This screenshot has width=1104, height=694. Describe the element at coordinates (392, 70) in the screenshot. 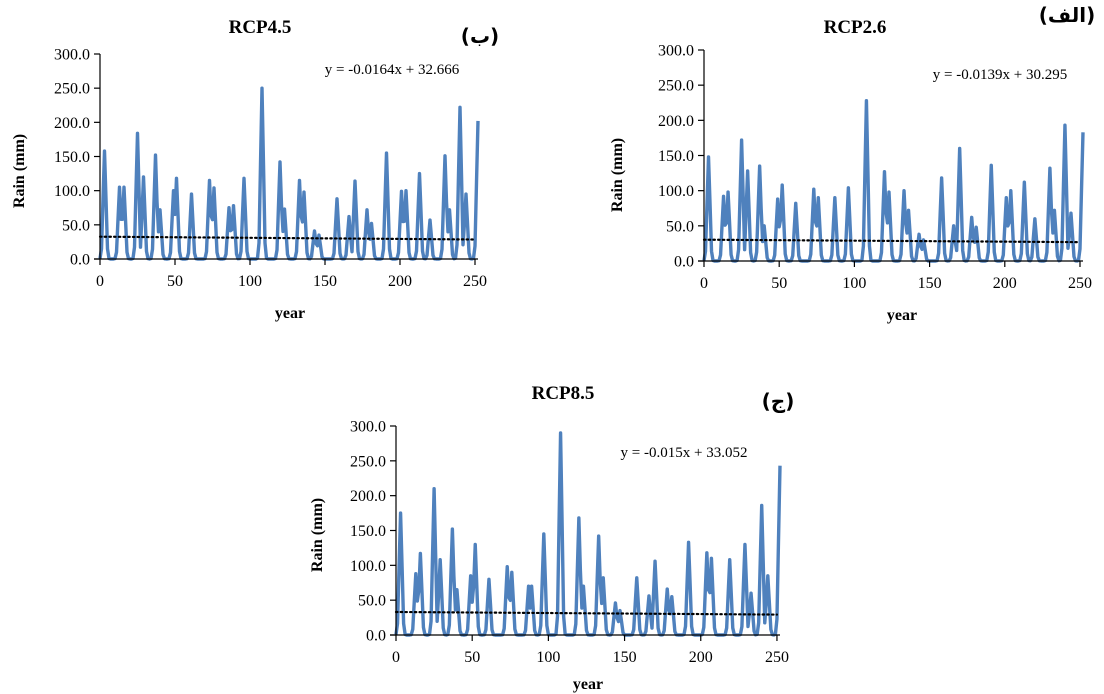

I see `trendline-equation: y = -0.0164x + 32.666` at that location.